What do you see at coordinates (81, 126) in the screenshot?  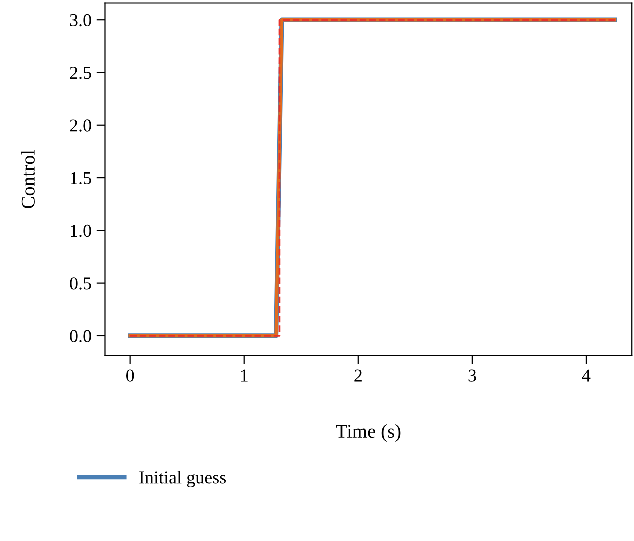 I see `y-tick-label: 2.0` at bounding box center [81, 126].